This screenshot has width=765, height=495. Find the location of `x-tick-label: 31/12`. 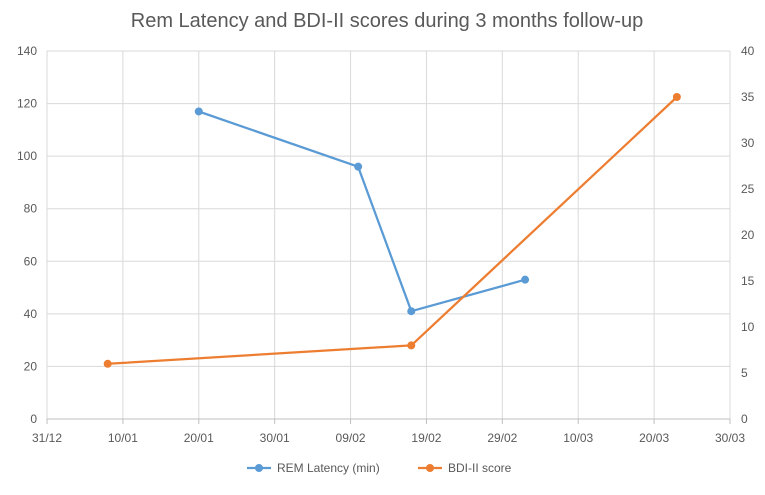

x-tick-label: 31/12 is located at coordinates (47, 438).